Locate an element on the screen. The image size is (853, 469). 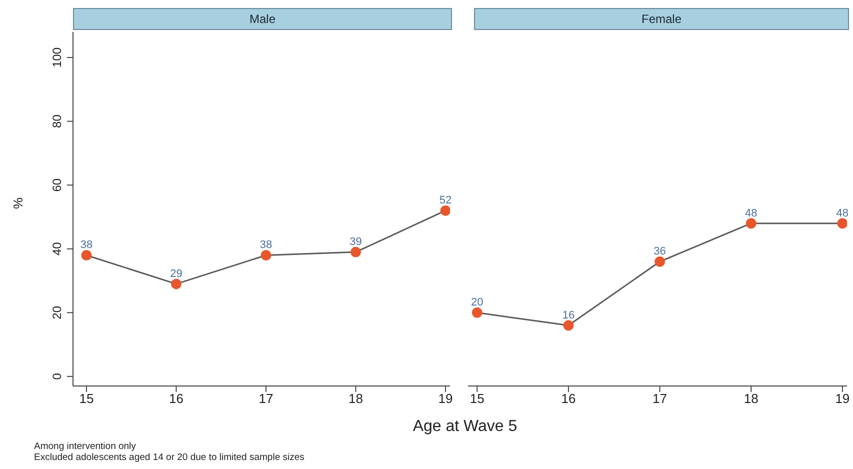
data-label: 39 is located at coordinates (356, 242).